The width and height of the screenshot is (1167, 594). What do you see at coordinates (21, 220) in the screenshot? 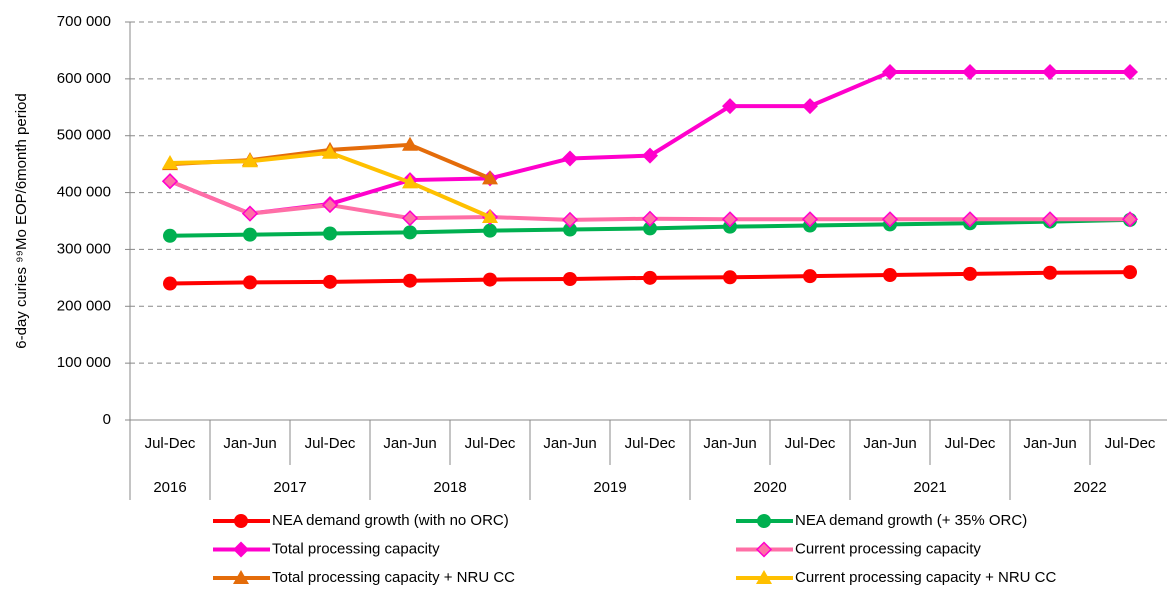
I see `y-axis-label: 6-day curies ⁹⁹Mo EOP/6month period` at bounding box center [21, 220].